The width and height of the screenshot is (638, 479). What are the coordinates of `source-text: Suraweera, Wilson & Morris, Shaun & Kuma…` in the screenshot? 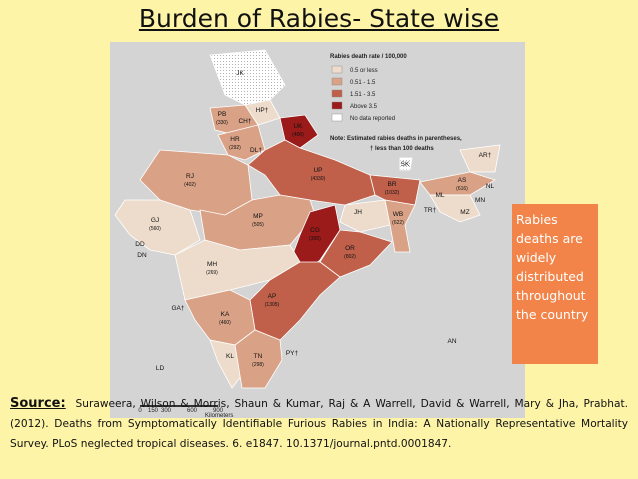 It's located at (319, 424).